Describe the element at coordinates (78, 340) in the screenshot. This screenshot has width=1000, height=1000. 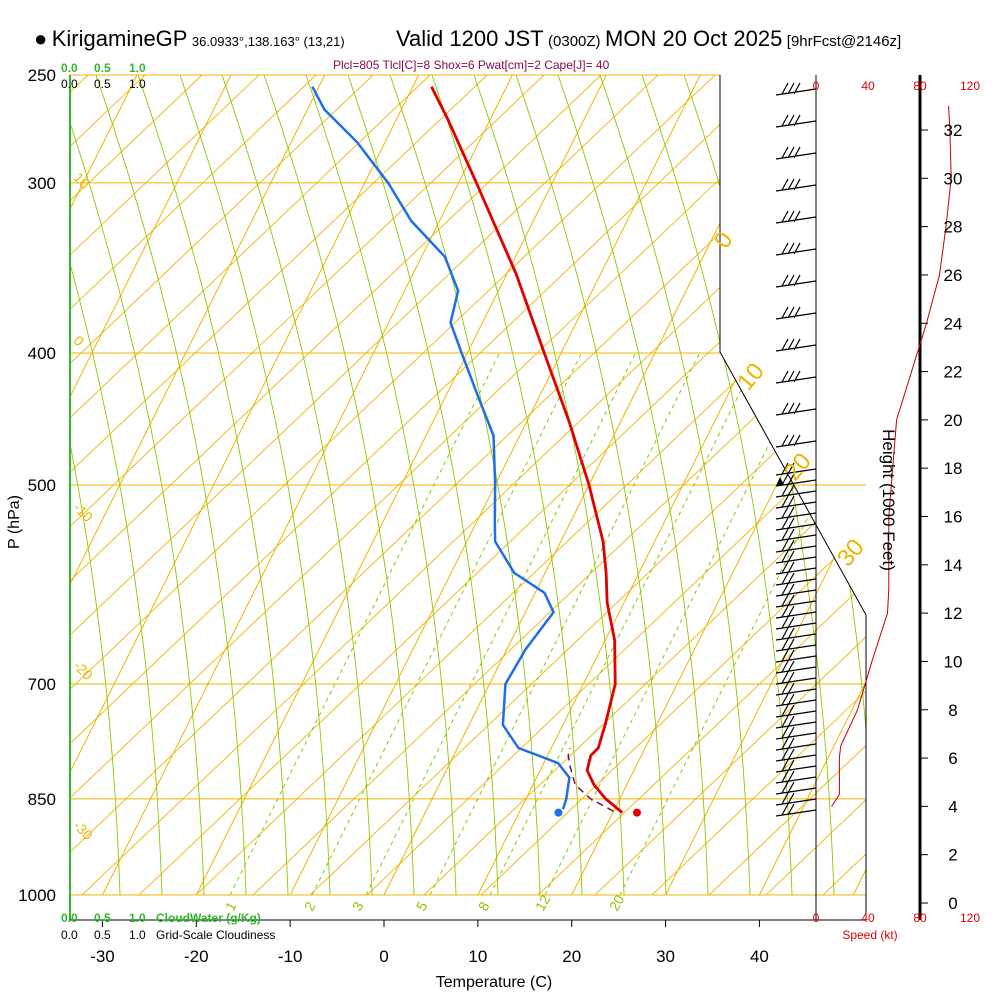
I see `isotherm-label: 0` at that location.